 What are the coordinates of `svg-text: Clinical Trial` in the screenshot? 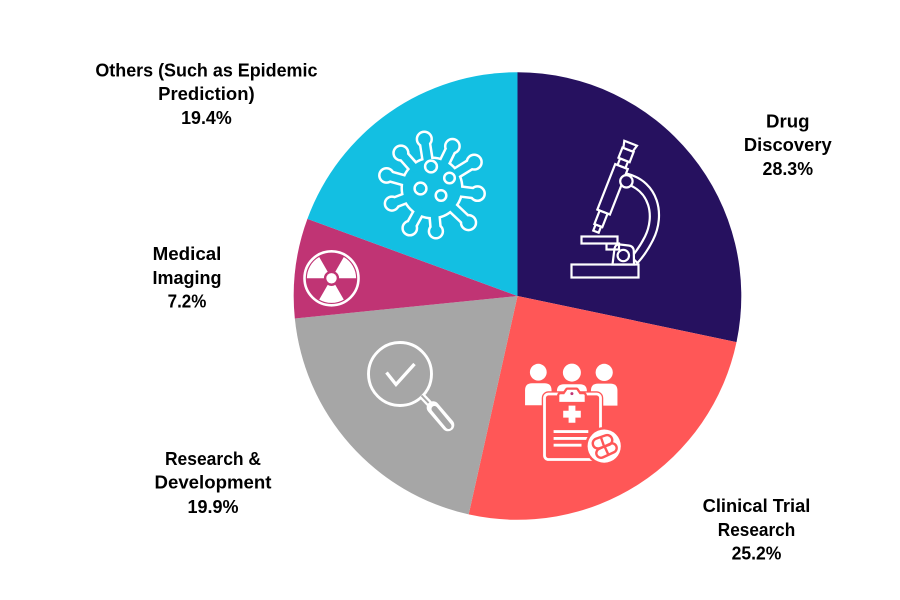 It's located at (757, 506).